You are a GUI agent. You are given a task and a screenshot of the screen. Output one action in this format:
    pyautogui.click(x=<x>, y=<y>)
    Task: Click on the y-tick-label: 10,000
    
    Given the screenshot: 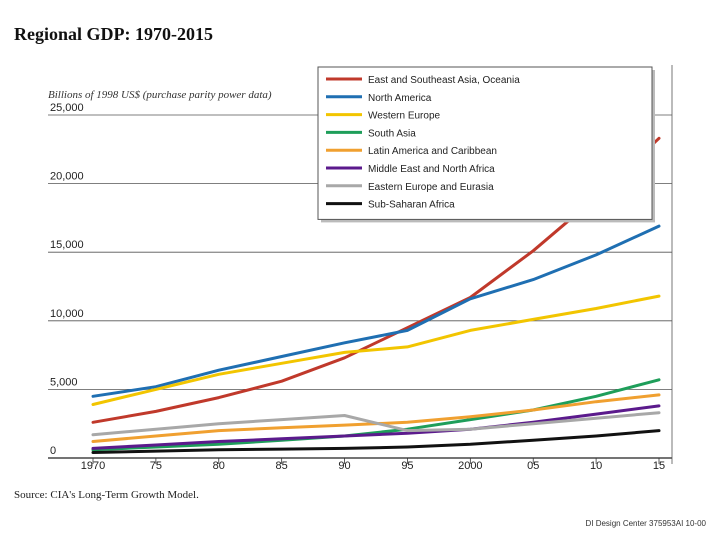 What is the action you would take?
    pyautogui.click(x=67, y=314)
    